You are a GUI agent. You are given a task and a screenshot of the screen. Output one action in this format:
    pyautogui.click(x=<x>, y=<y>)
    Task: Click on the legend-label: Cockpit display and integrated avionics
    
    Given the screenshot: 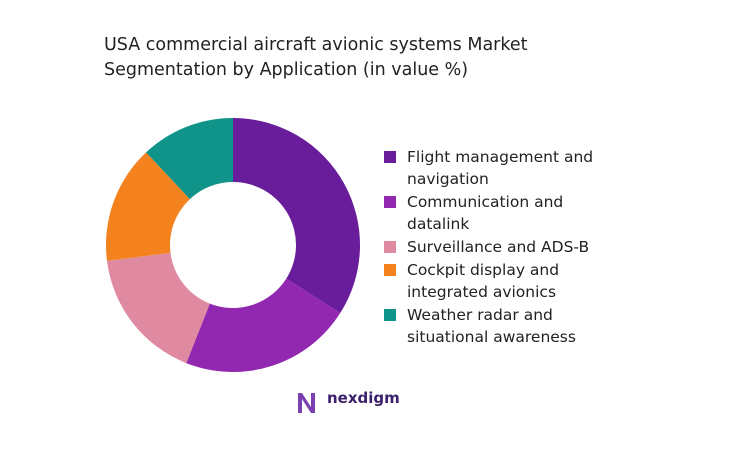 What is the action you would take?
    pyautogui.click(x=483, y=281)
    